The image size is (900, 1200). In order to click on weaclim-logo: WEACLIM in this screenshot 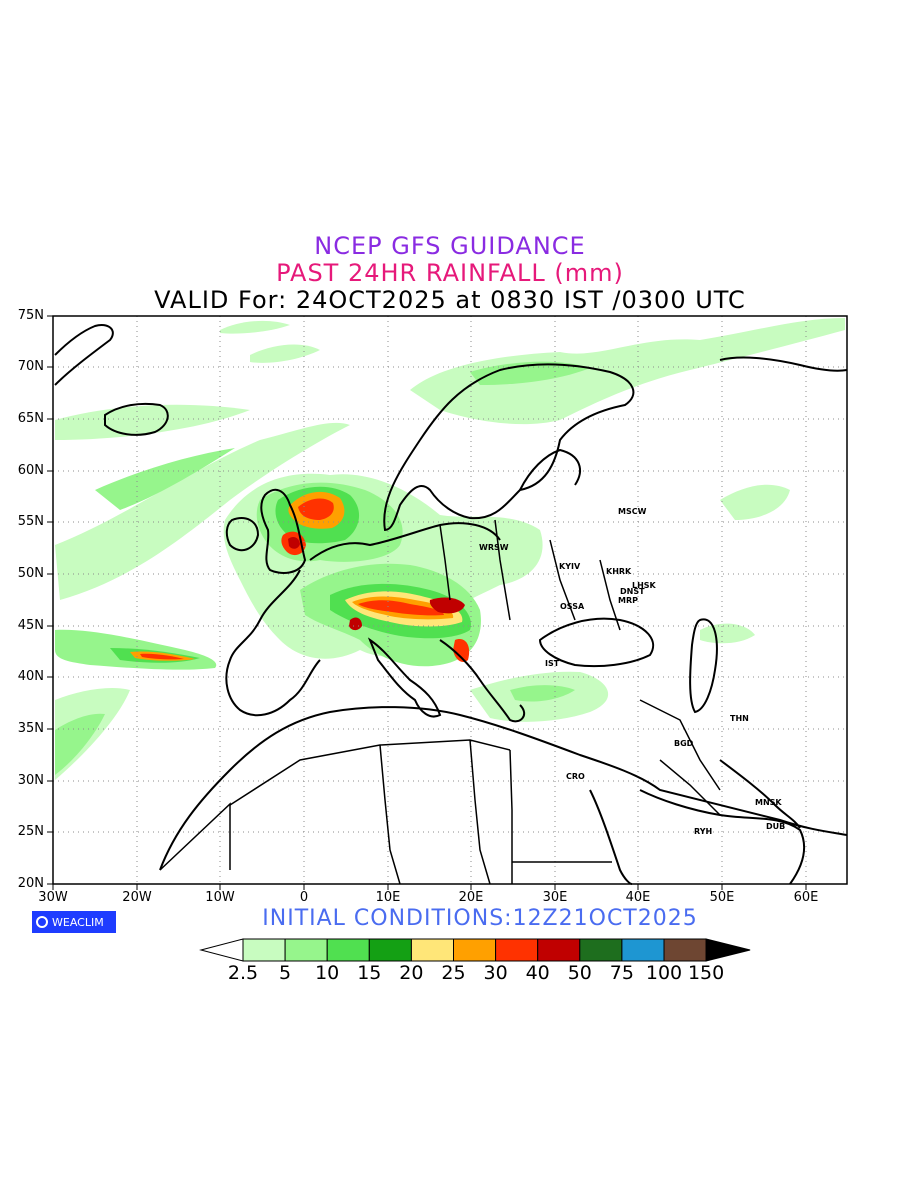, I will do `click(74, 922)`.